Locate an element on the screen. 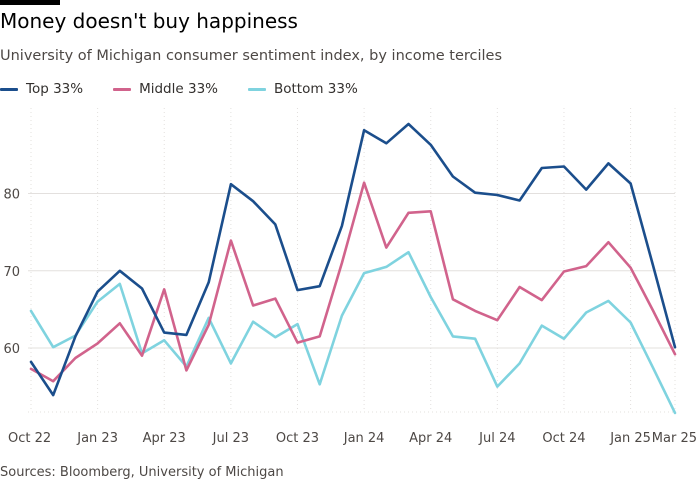  y-tick-label: 80 is located at coordinates (11, 195).